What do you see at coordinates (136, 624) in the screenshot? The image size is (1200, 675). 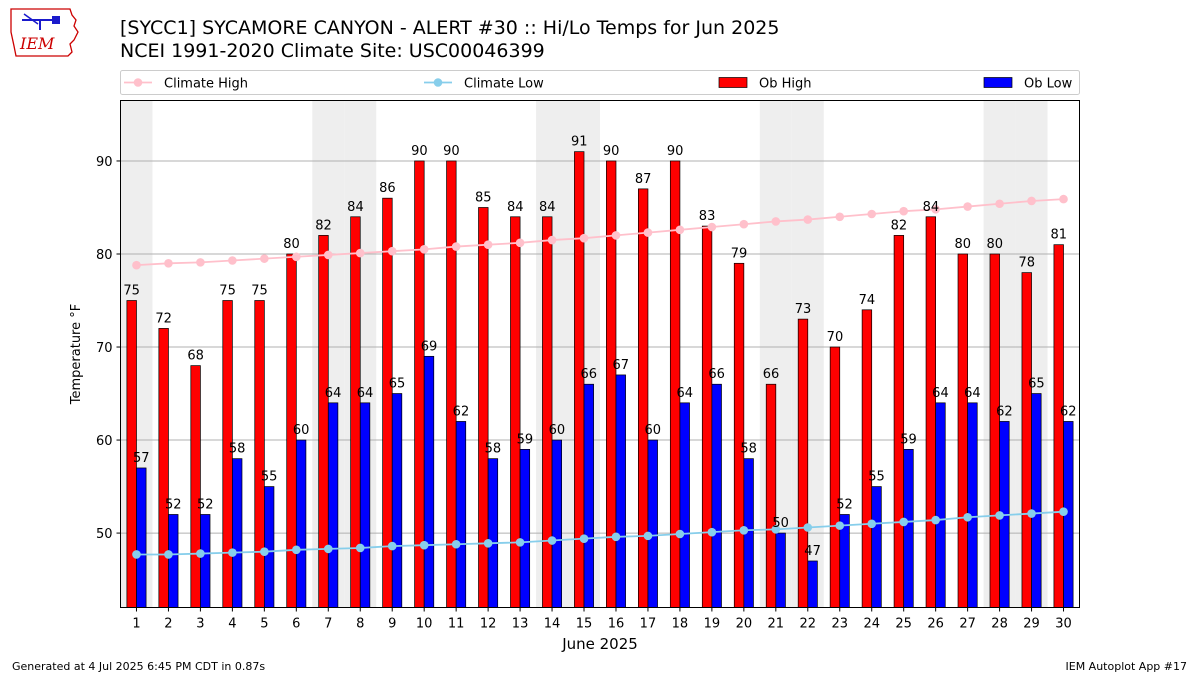 I see `x-tick-label: 1` at bounding box center [136, 624].